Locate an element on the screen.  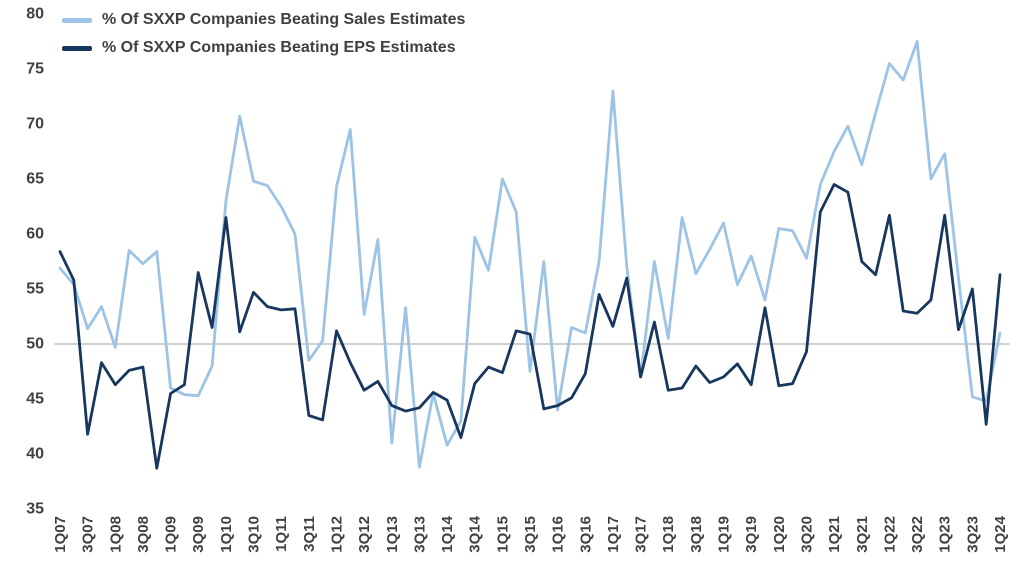
svg-text: 3Q23 is located at coordinates (972, 534).